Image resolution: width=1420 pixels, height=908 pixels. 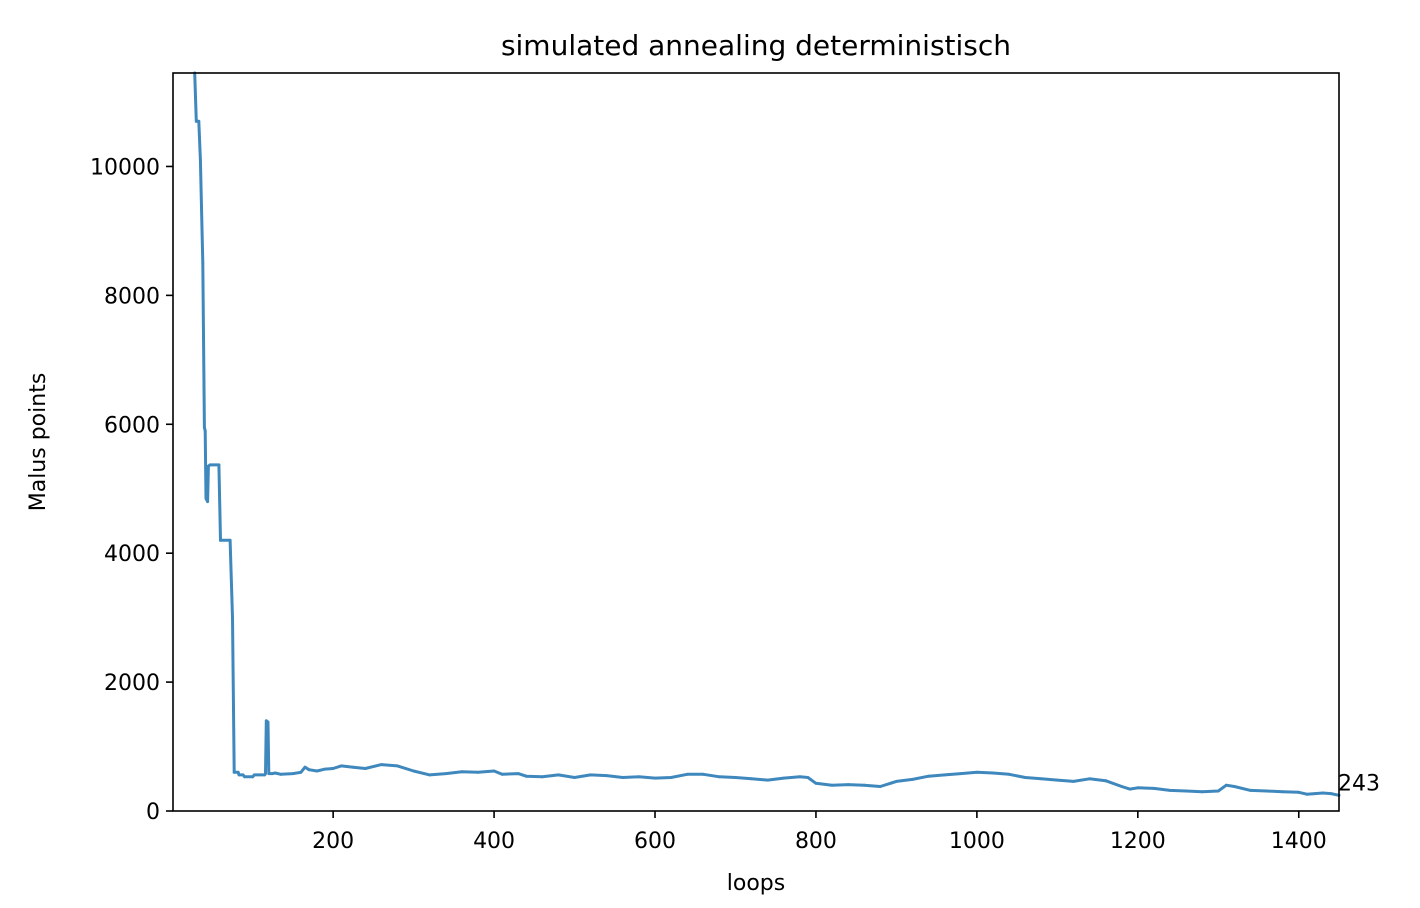 I want to click on y-tick-label: 10000, so click(x=125, y=167).